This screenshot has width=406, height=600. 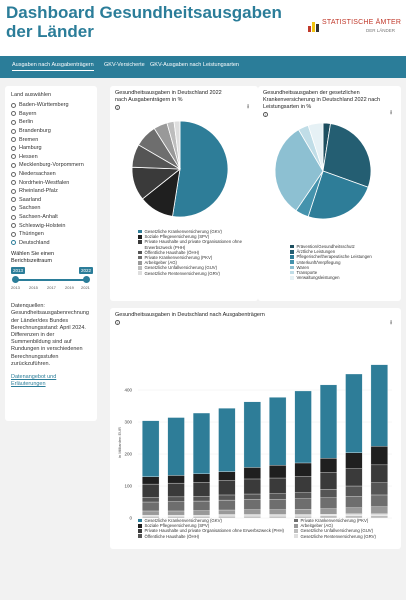 I want to click on legend-item: Verwaltungsleistungen, so click(x=344, y=277).